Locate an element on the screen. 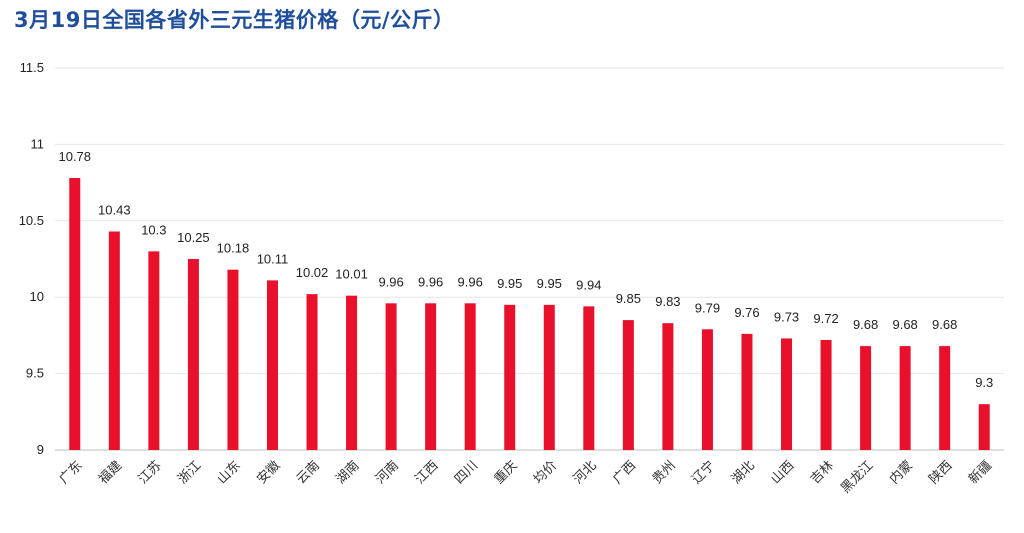 The width and height of the screenshot is (1024, 533). y-tick-label: 11 is located at coordinates (38, 143).